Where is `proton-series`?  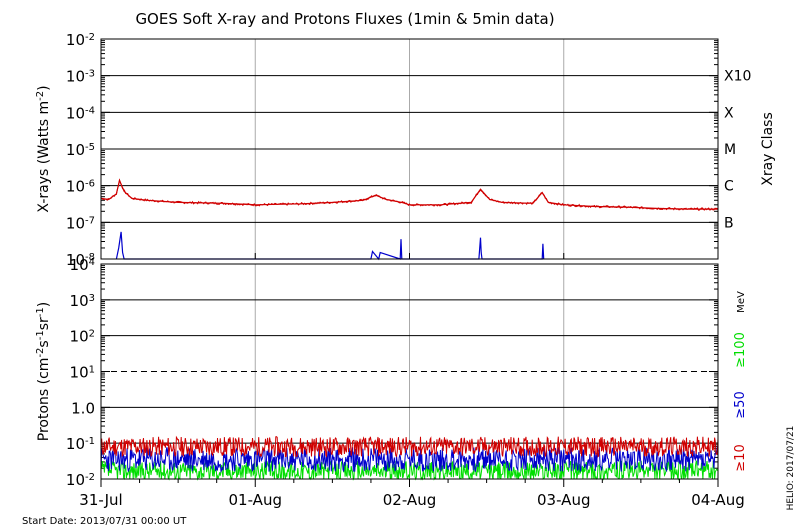 proton-series is located at coordinates (409, 458).